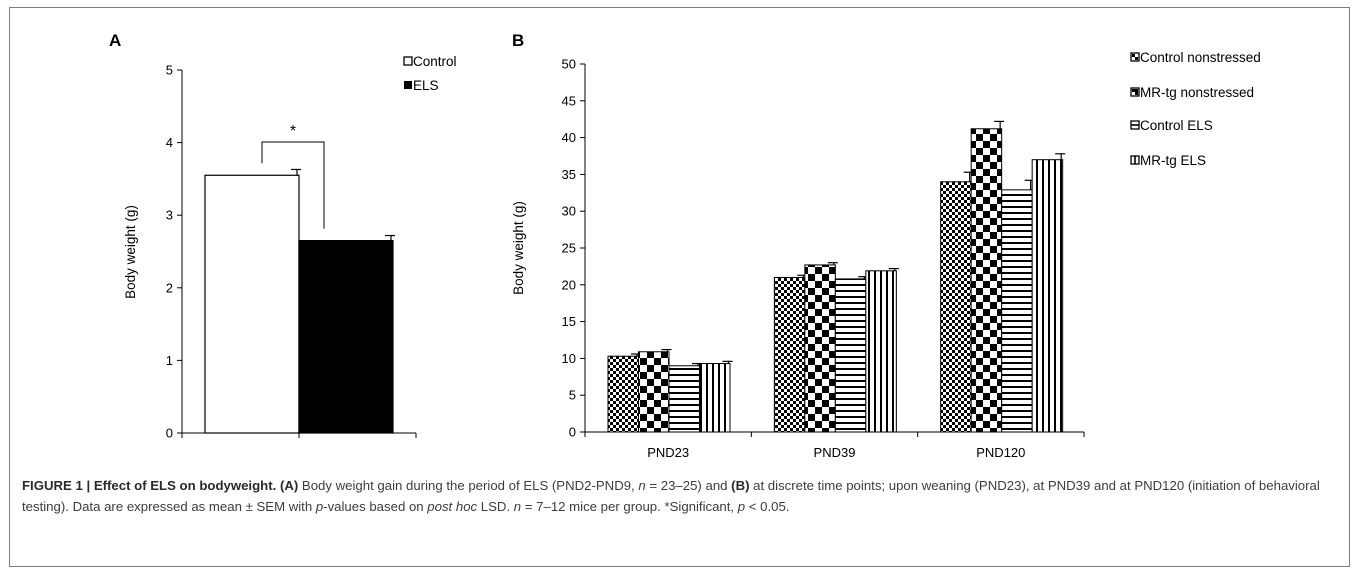 This screenshot has width=1358, height=575. What do you see at coordinates (1135, 125) in the screenshot?
I see `panel-b-legend-swatch-control-els` at bounding box center [1135, 125].